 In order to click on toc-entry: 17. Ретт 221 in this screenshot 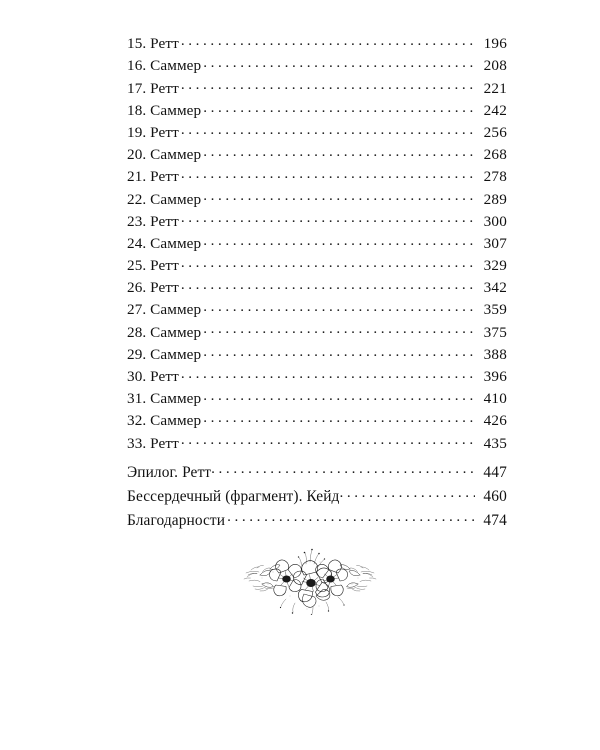, I will do `click(317, 88)`.